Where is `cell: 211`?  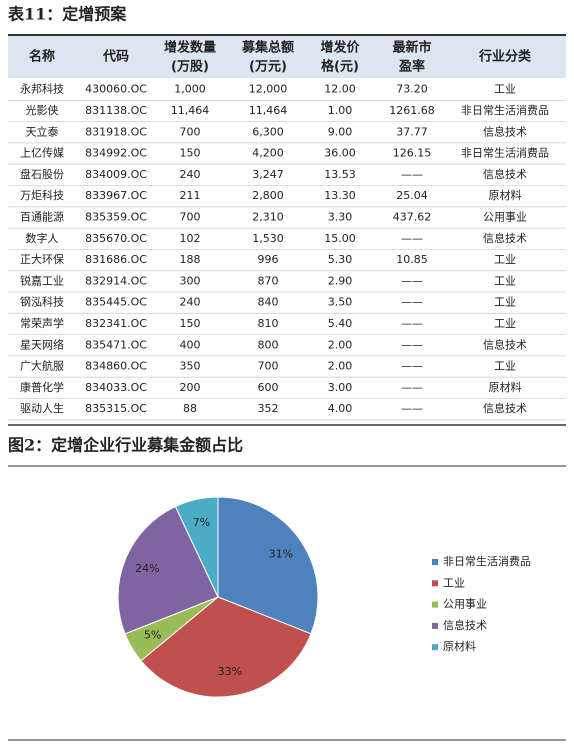
cell: 211 is located at coordinates (190, 195).